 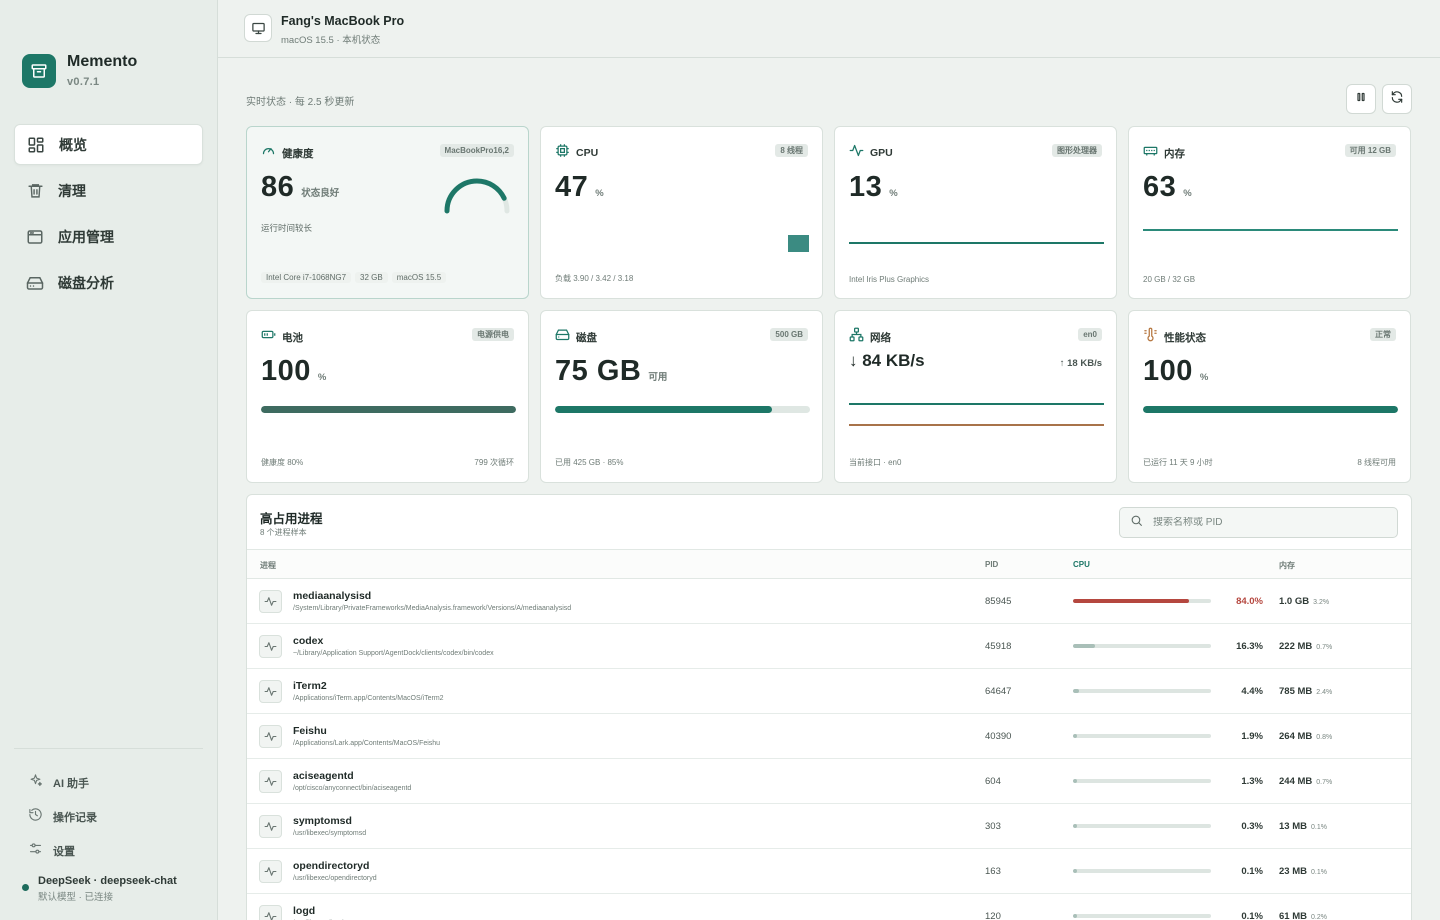 I want to click on power-chip: 电源供电, so click(x=493, y=334).